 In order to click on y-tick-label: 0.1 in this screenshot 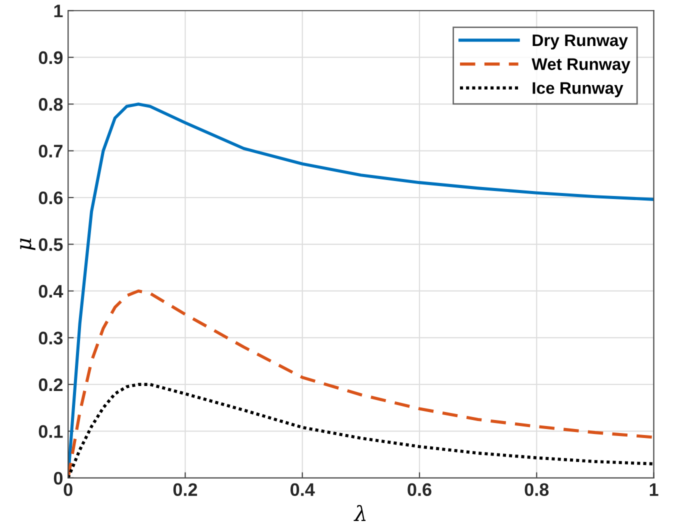, I will do `click(50, 431)`.